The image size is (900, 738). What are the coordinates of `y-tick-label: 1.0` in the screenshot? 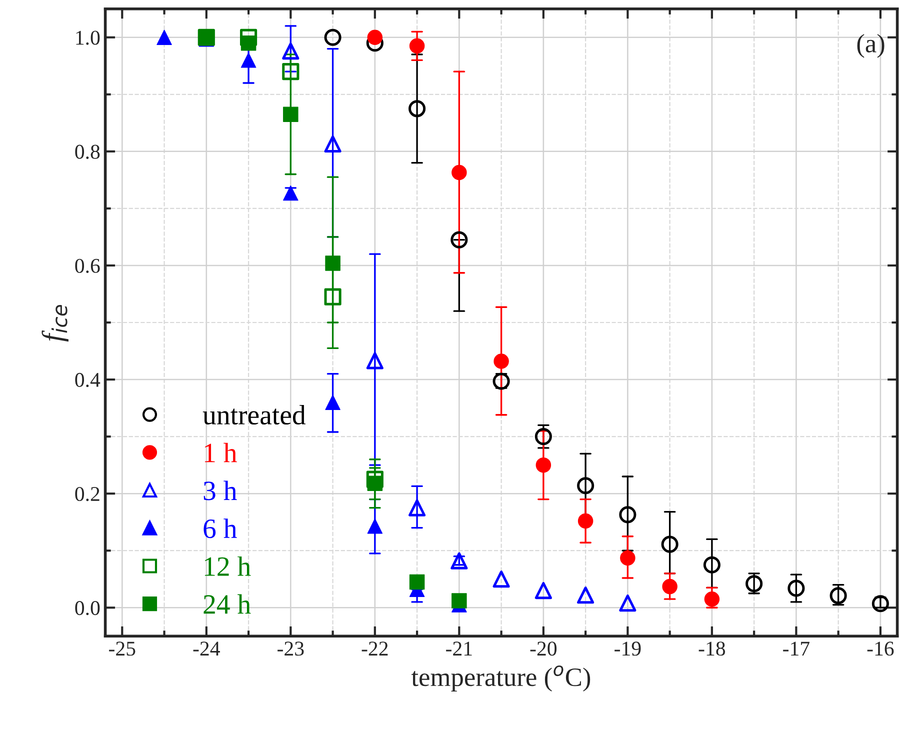 It's located at (88, 37).